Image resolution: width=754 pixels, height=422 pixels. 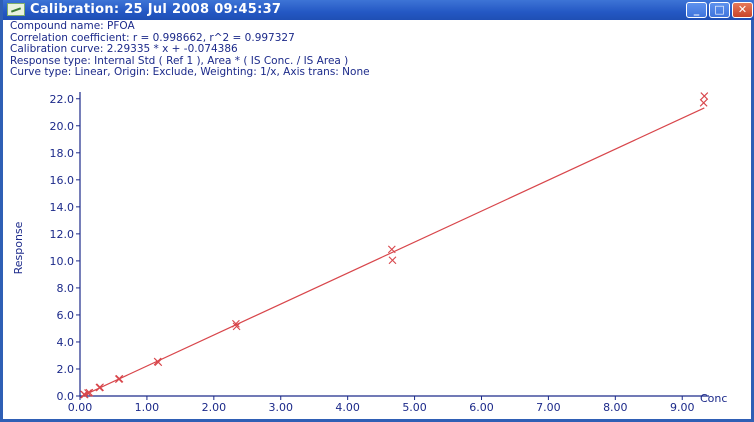 I want to click on y-tick-label: 20.0, so click(x=62, y=126).